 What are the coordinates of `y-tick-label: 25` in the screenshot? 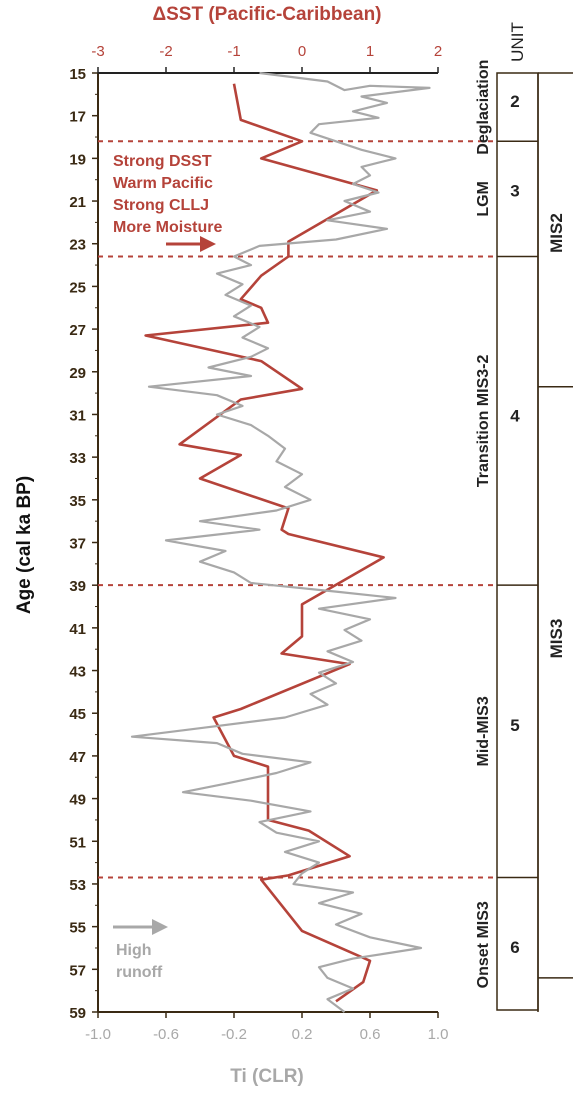 It's located at (77, 287).